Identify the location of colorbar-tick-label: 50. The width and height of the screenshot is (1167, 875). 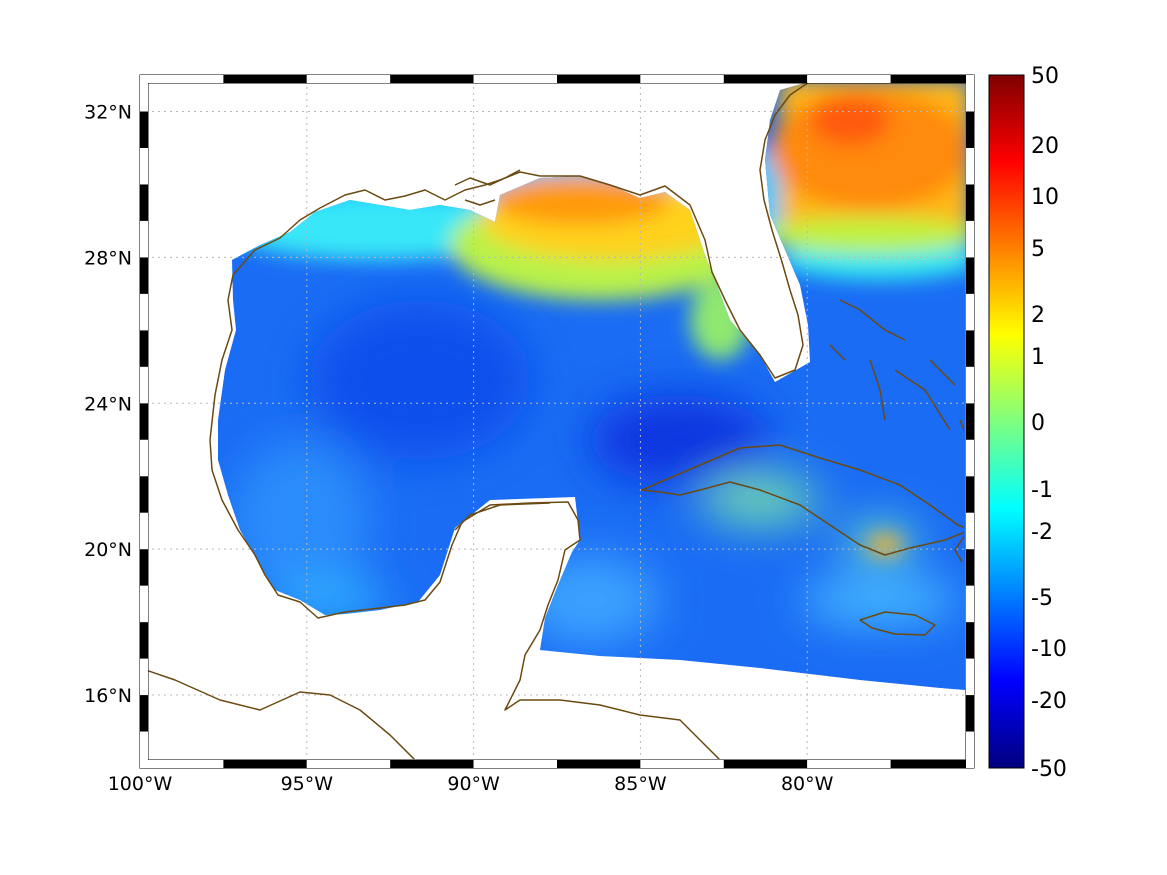
(1045, 76).